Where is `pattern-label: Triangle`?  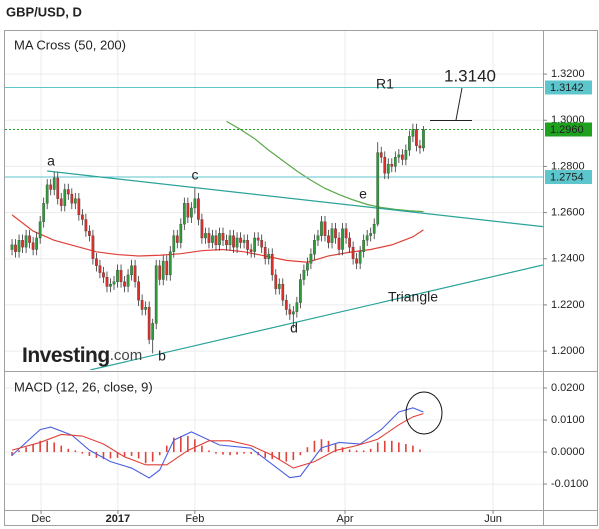 pattern-label: Triangle is located at coordinates (413, 297).